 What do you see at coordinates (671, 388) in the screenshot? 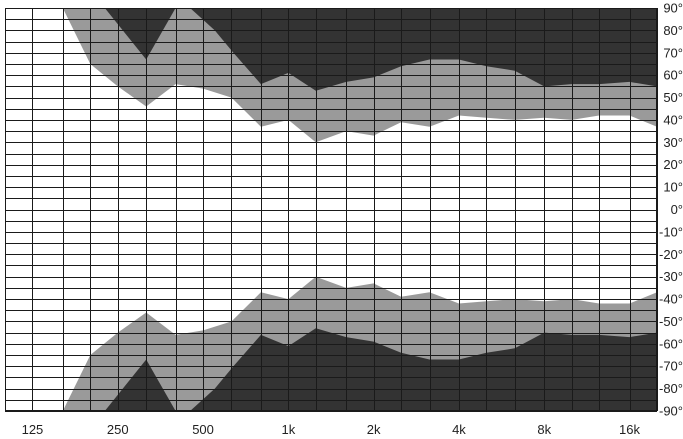
I see `y-tick-label: -80°` at bounding box center [671, 388].